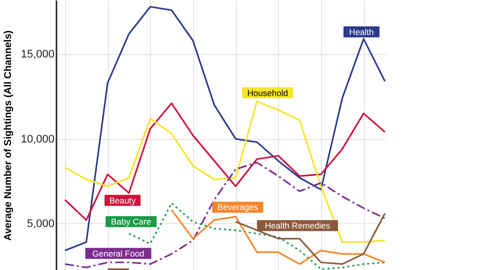  What do you see at coordinates (237, 207) in the screenshot?
I see `series-label: Beverages` at bounding box center [237, 207].